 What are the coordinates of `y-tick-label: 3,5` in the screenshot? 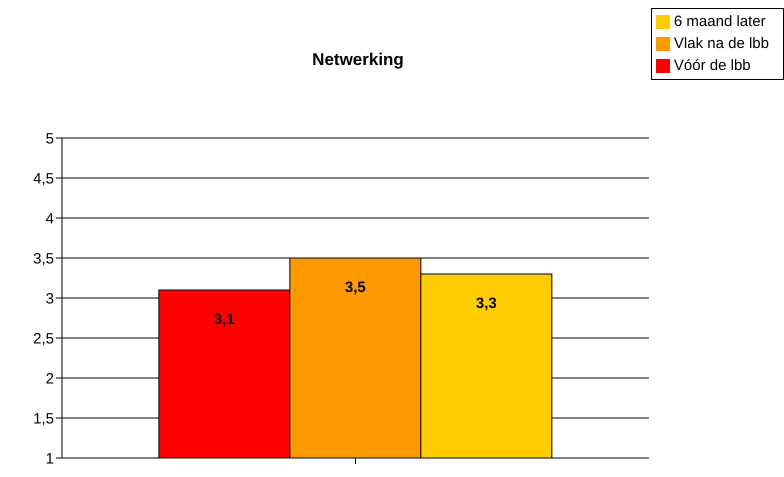 It's located at (43, 259).